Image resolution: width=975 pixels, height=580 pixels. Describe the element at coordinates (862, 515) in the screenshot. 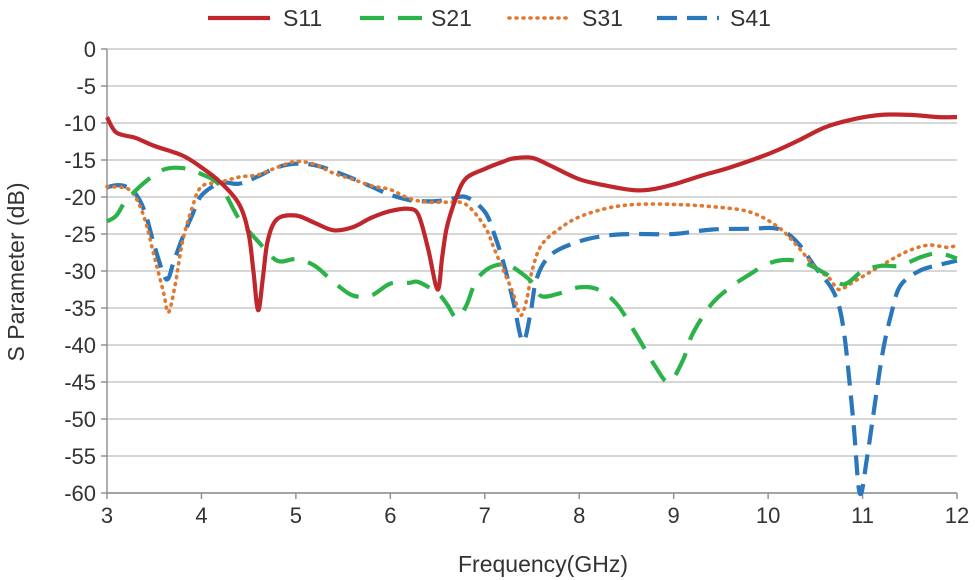

I see `x-tick-label: 11` at that location.